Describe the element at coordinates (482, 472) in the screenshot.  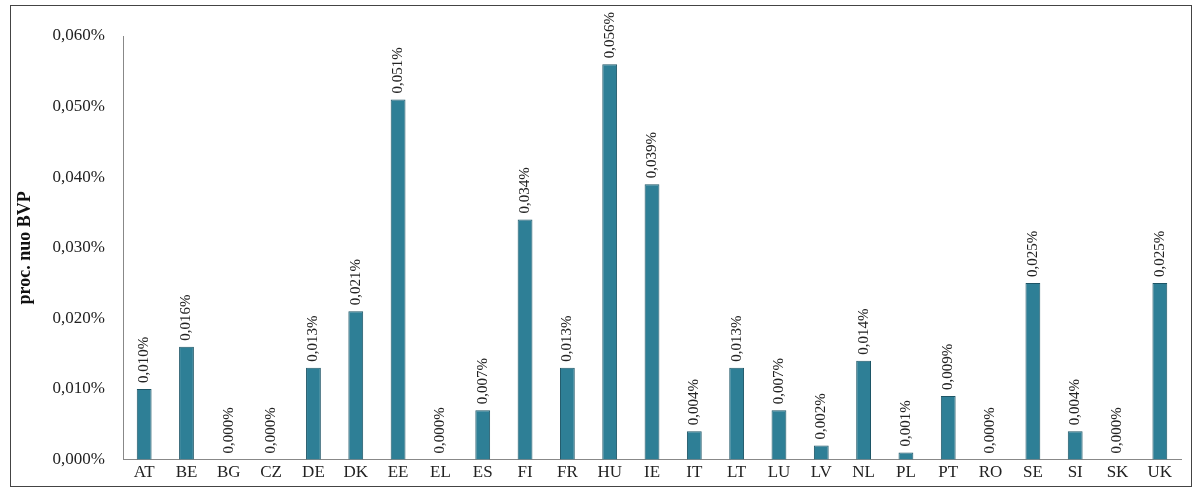
I see `x-tick-label: ES` at that location.